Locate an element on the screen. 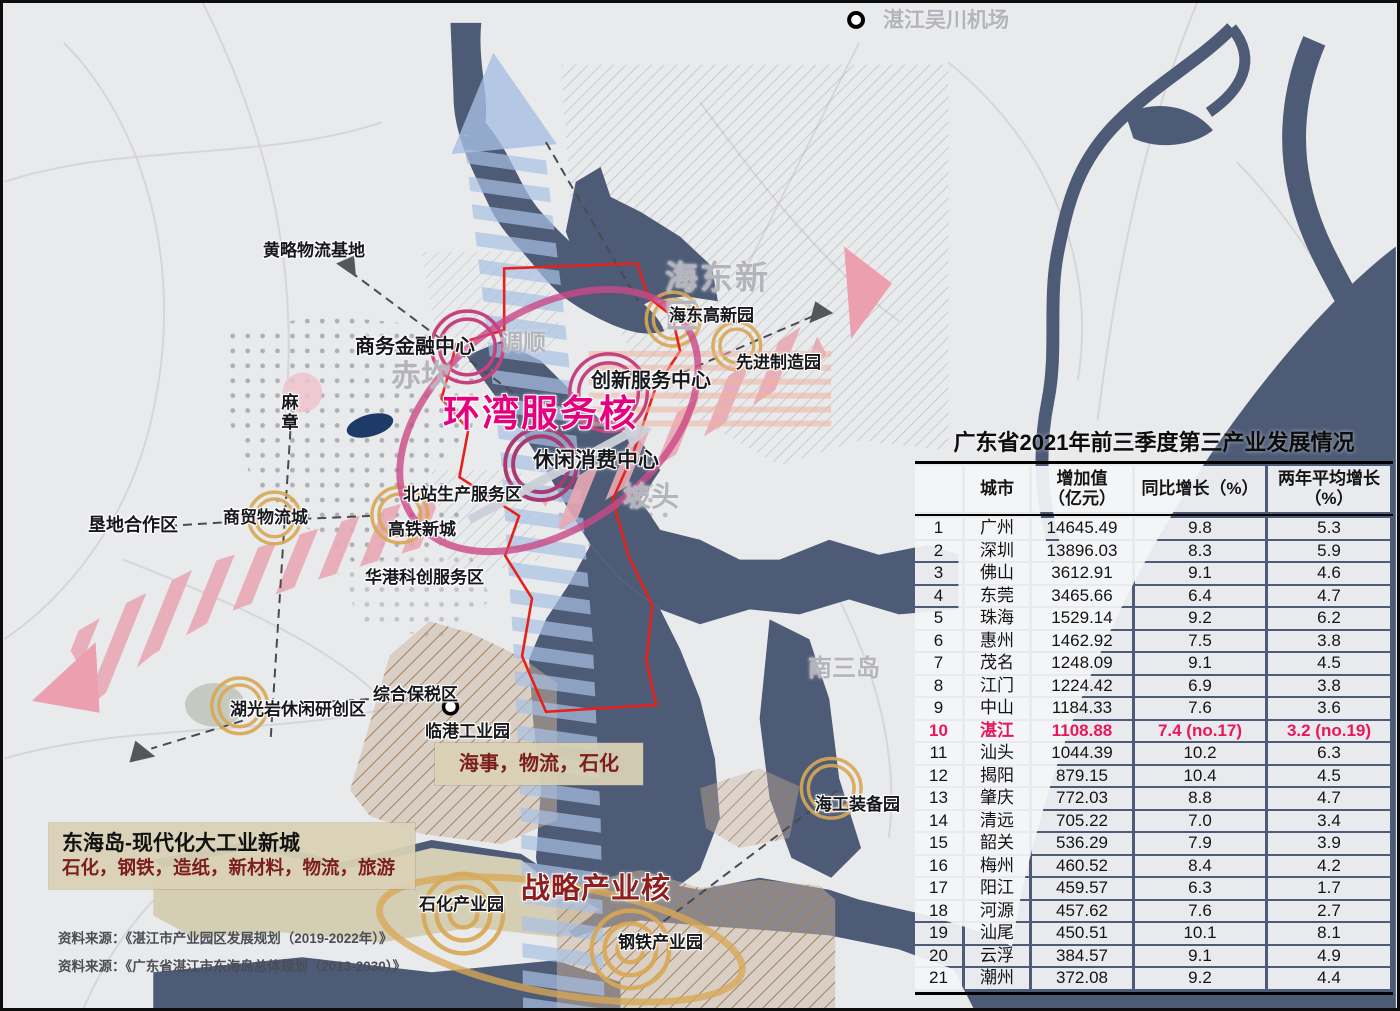 The width and height of the screenshot is (1400, 1011). table-row: 14 清远 705.22 7.0 3.4 is located at coordinates (1154, 820).